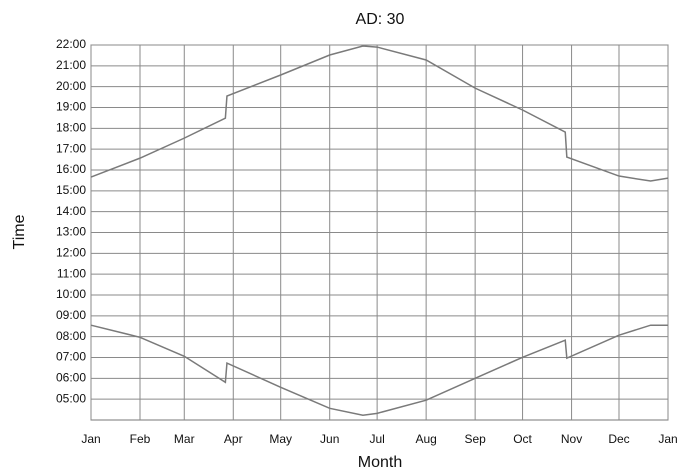 Image resolution: width=699 pixels, height=474 pixels. I want to click on x-tick-label: Nov, so click(571, 439).